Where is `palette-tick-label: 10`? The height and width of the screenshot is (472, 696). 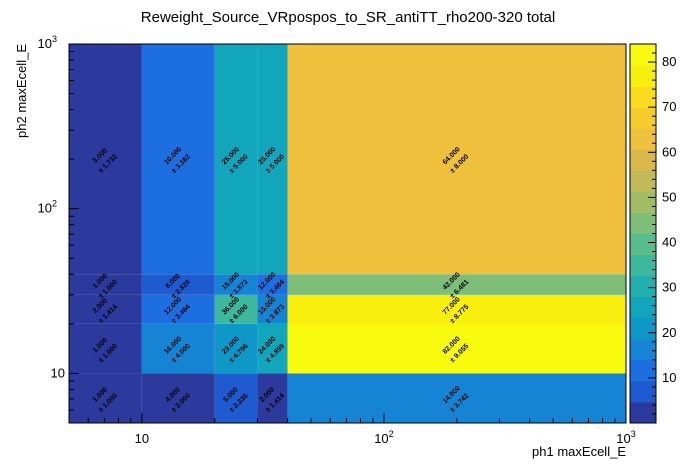 palette-tick-label: 10 is located at coordinates (669, 377).